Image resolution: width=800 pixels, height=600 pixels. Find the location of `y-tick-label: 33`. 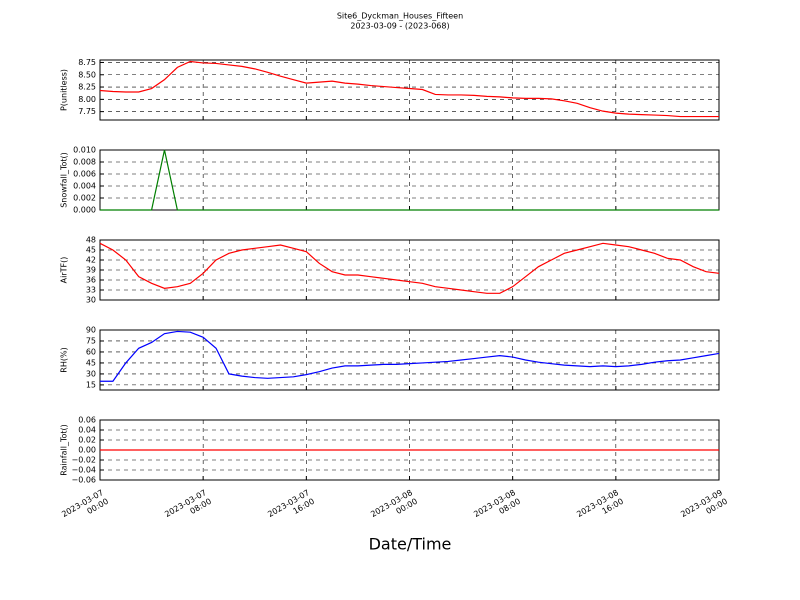

y-tick-label: 33 is located at coordinates (91, 290).